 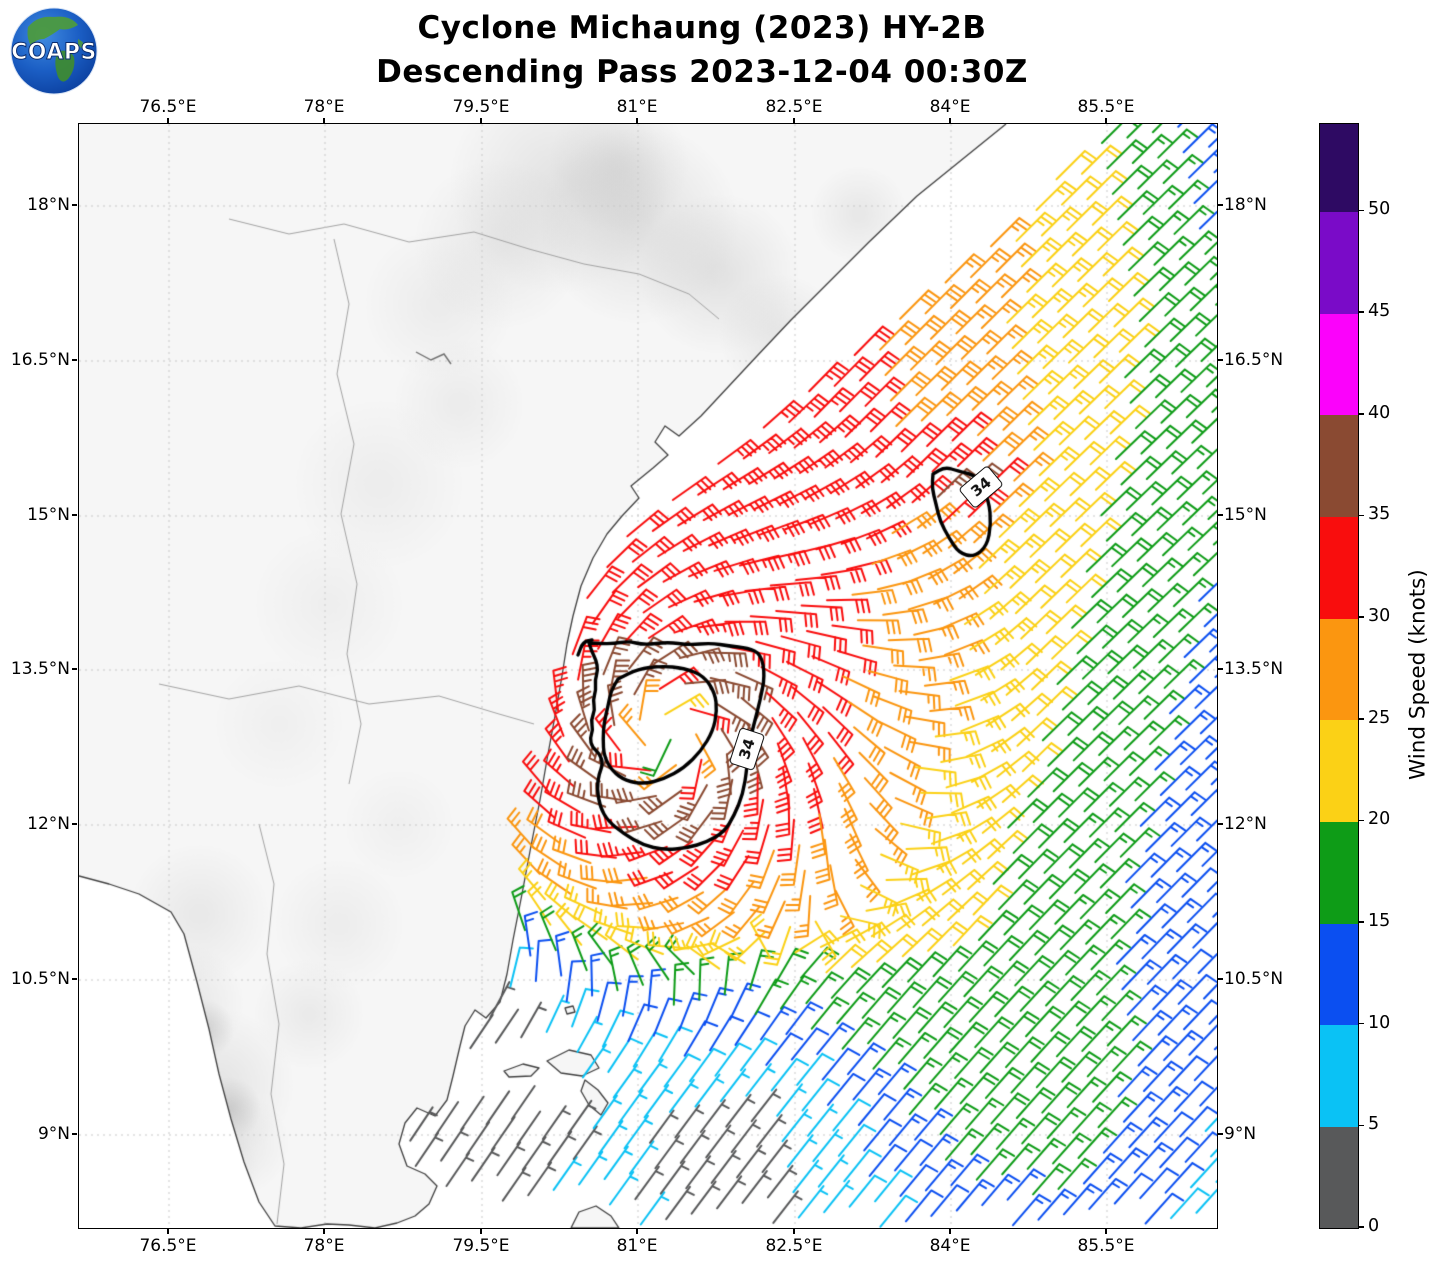 What do you see at coordinates (1379, 616) in the screenshot?
I see `colorbar-tick-label: 30` at bounding box center [1379, 616].